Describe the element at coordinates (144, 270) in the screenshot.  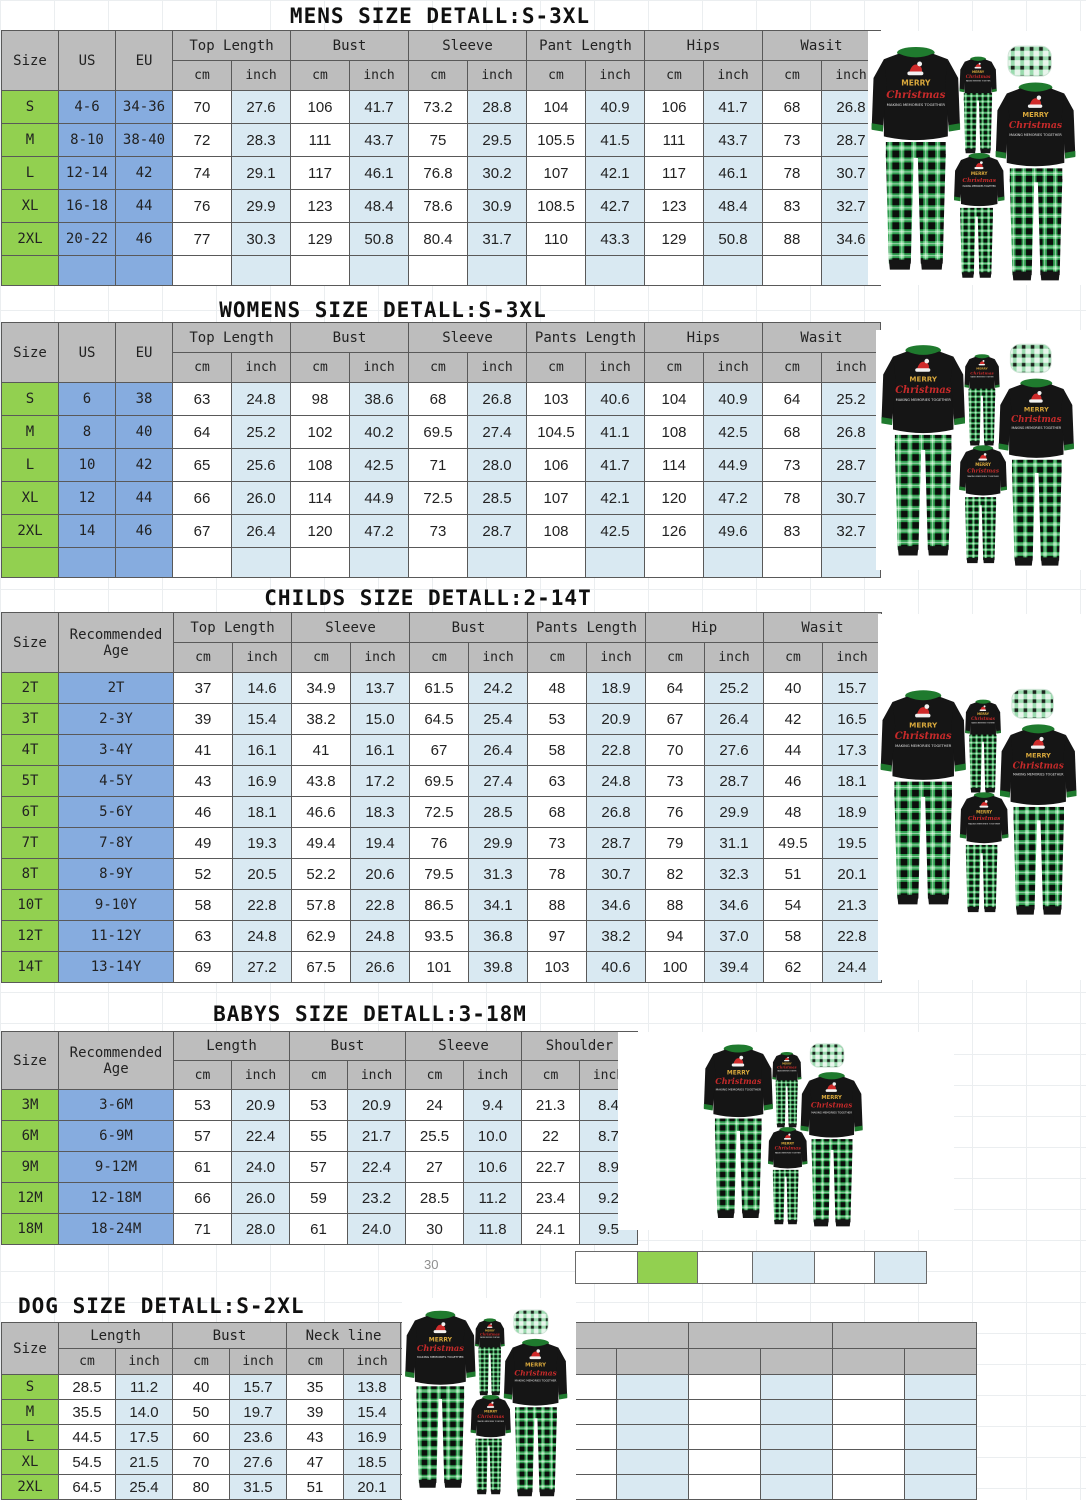
I see `pre-cell` at that location.